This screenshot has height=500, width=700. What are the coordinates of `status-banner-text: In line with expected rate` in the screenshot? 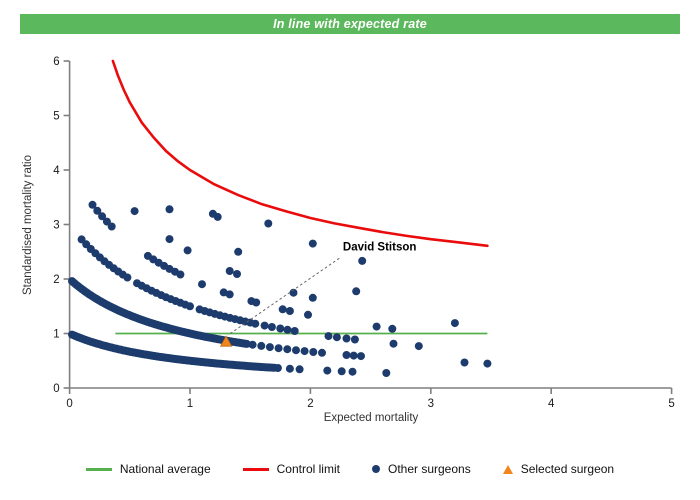 It's located at (350, 24).